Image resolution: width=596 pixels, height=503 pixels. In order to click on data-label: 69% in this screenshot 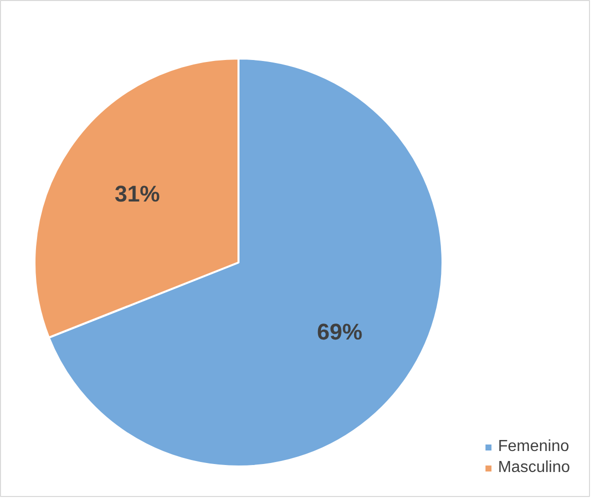, I will do `click(339, 331)`.